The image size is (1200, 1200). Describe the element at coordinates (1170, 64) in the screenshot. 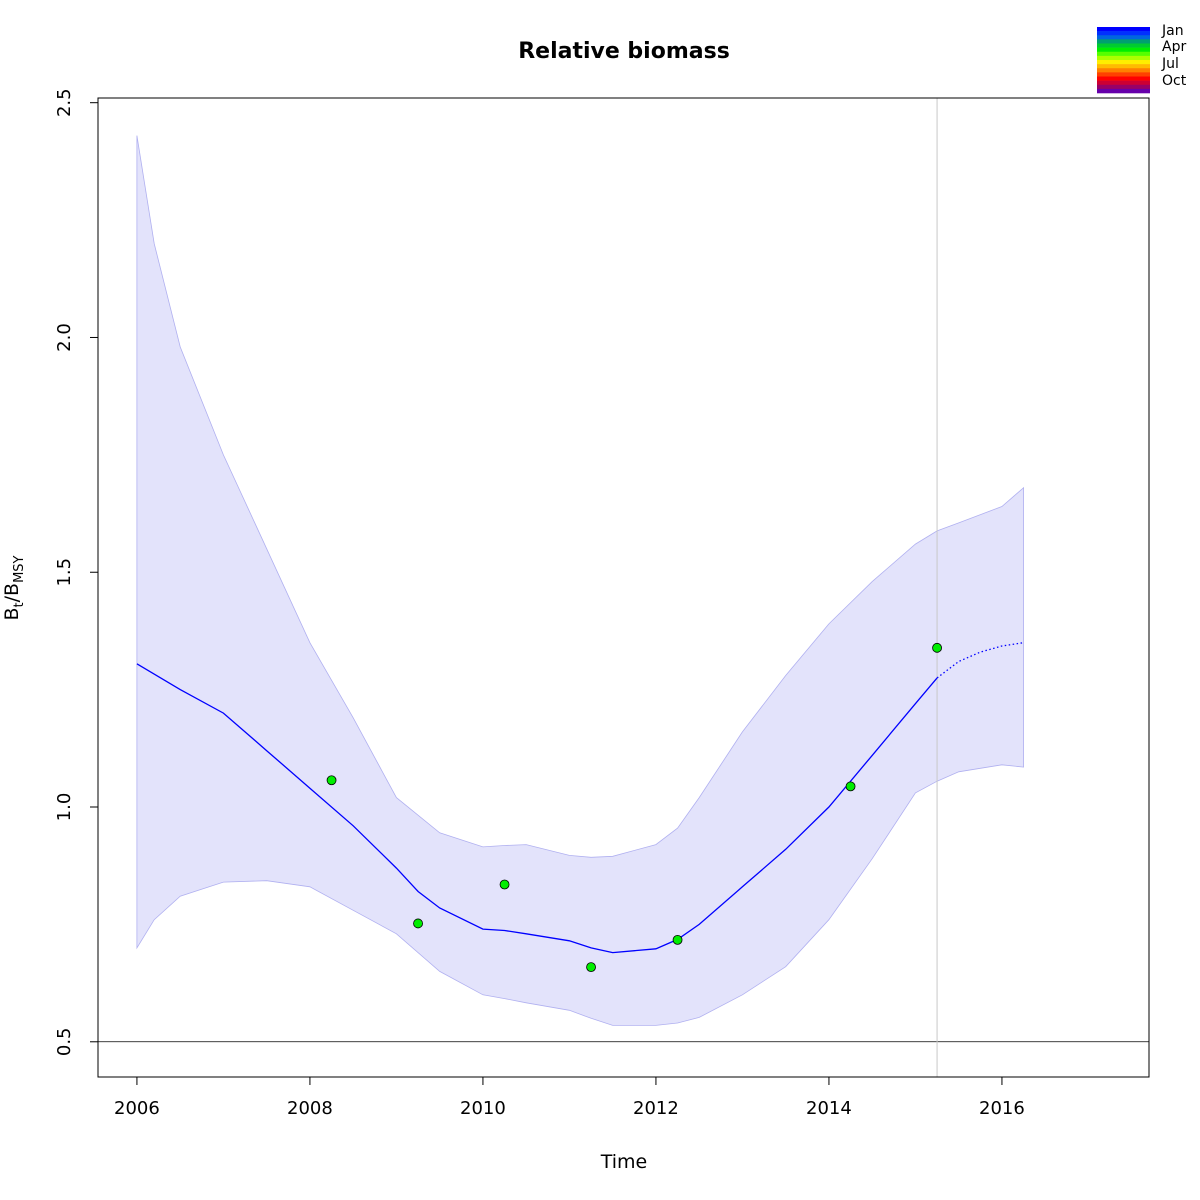

I see `legend-label: Jul` at that location.